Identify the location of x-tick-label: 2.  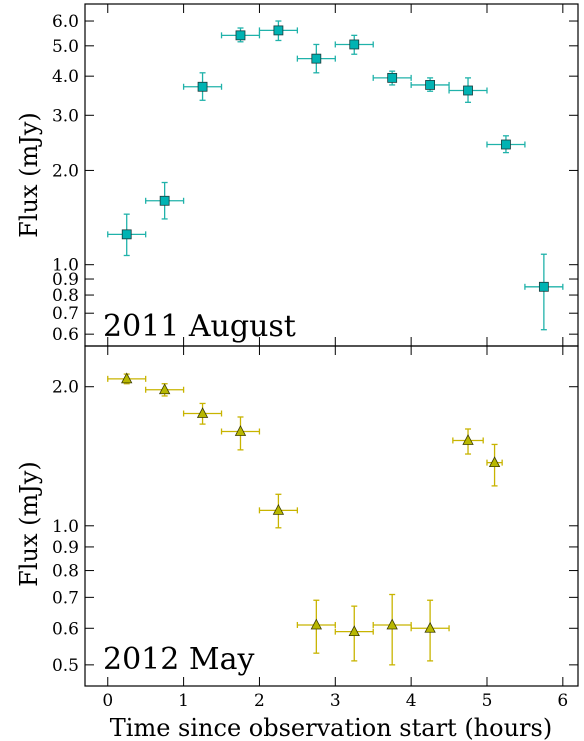
(259, 701).